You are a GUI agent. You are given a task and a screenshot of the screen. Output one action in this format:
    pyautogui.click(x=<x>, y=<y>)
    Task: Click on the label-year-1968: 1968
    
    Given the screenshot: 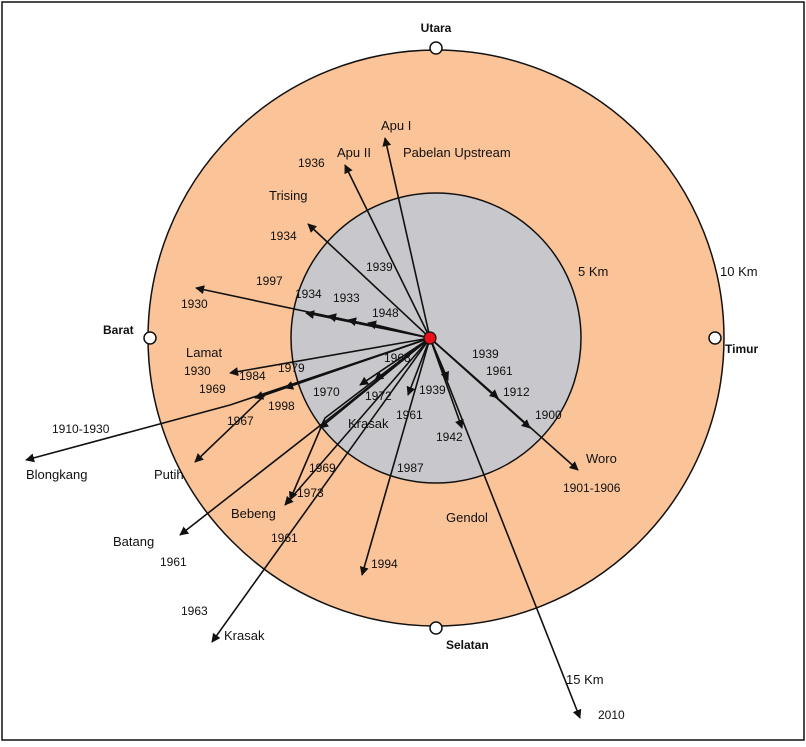 What is the action you would take?
    pyautogui.click(x=397, y=358)
    